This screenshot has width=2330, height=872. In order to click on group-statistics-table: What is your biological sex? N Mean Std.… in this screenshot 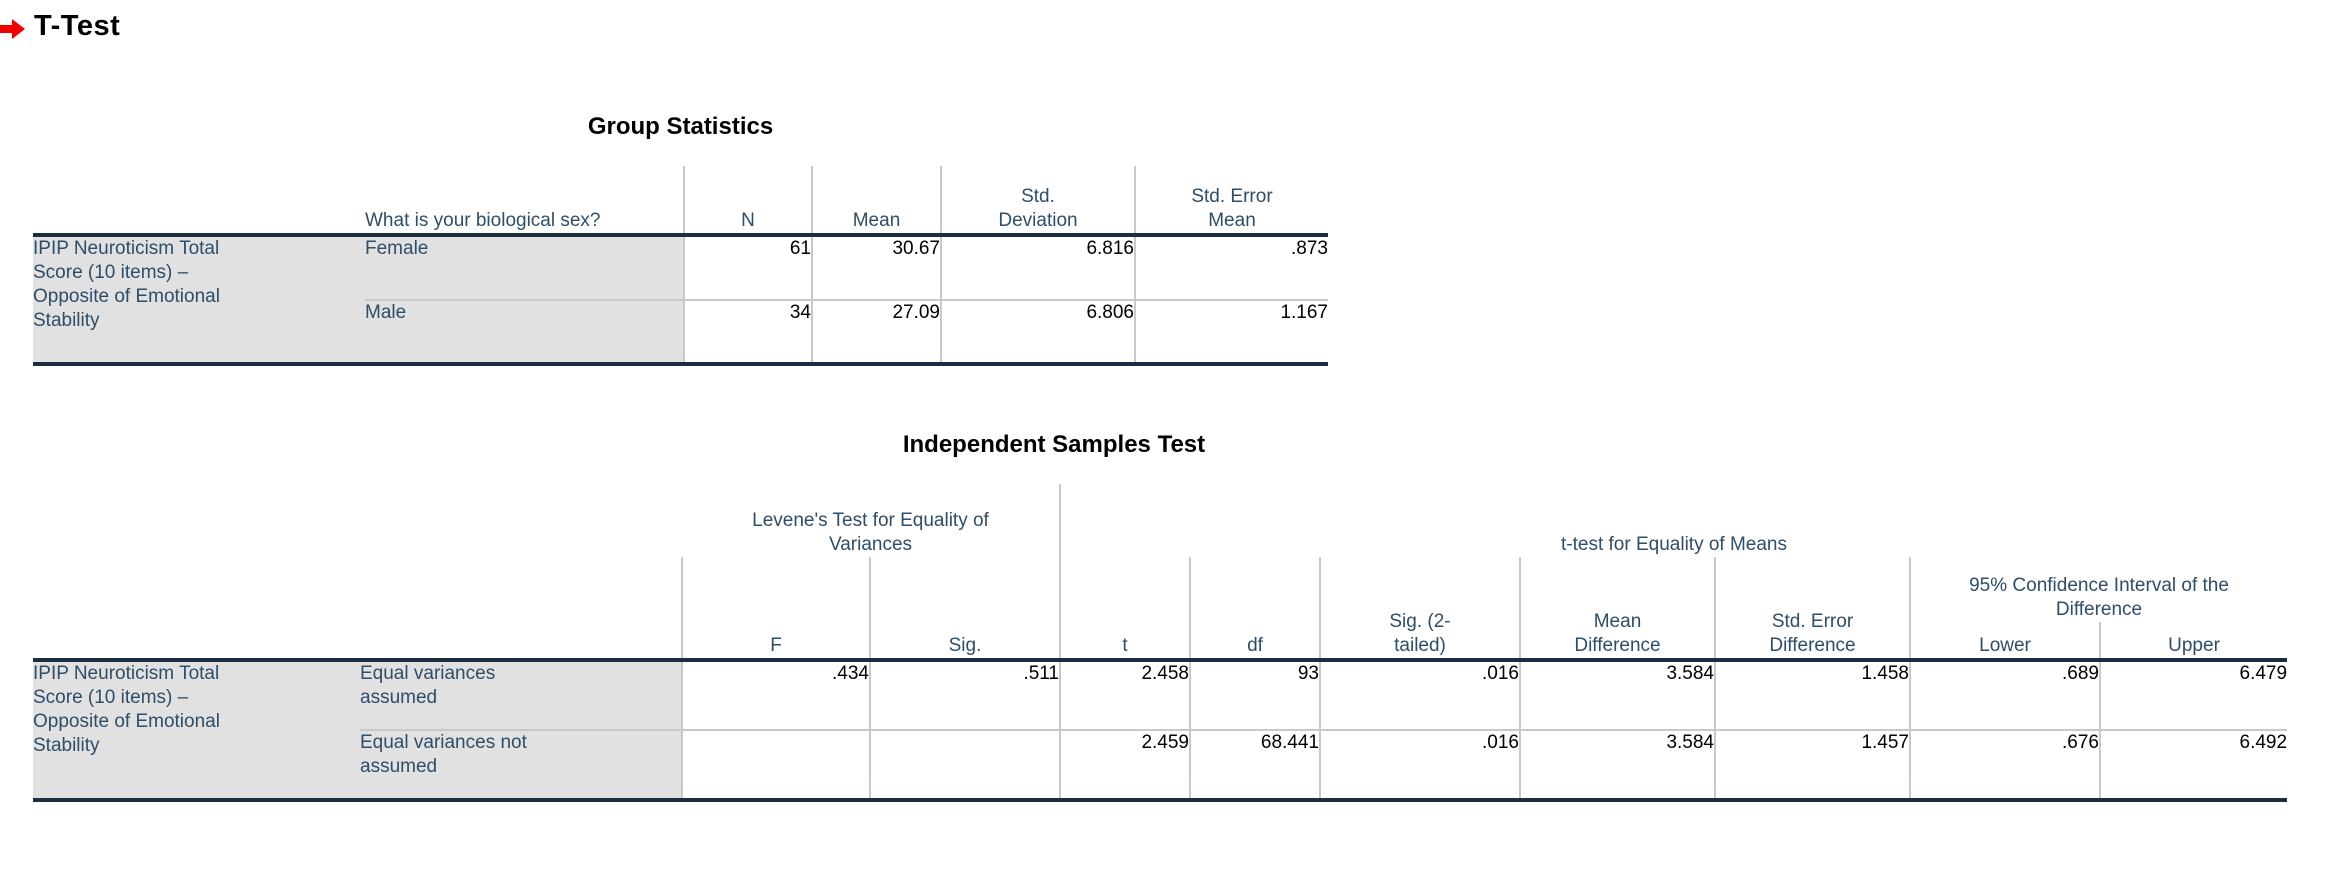, I will do `click(680, 266)`.